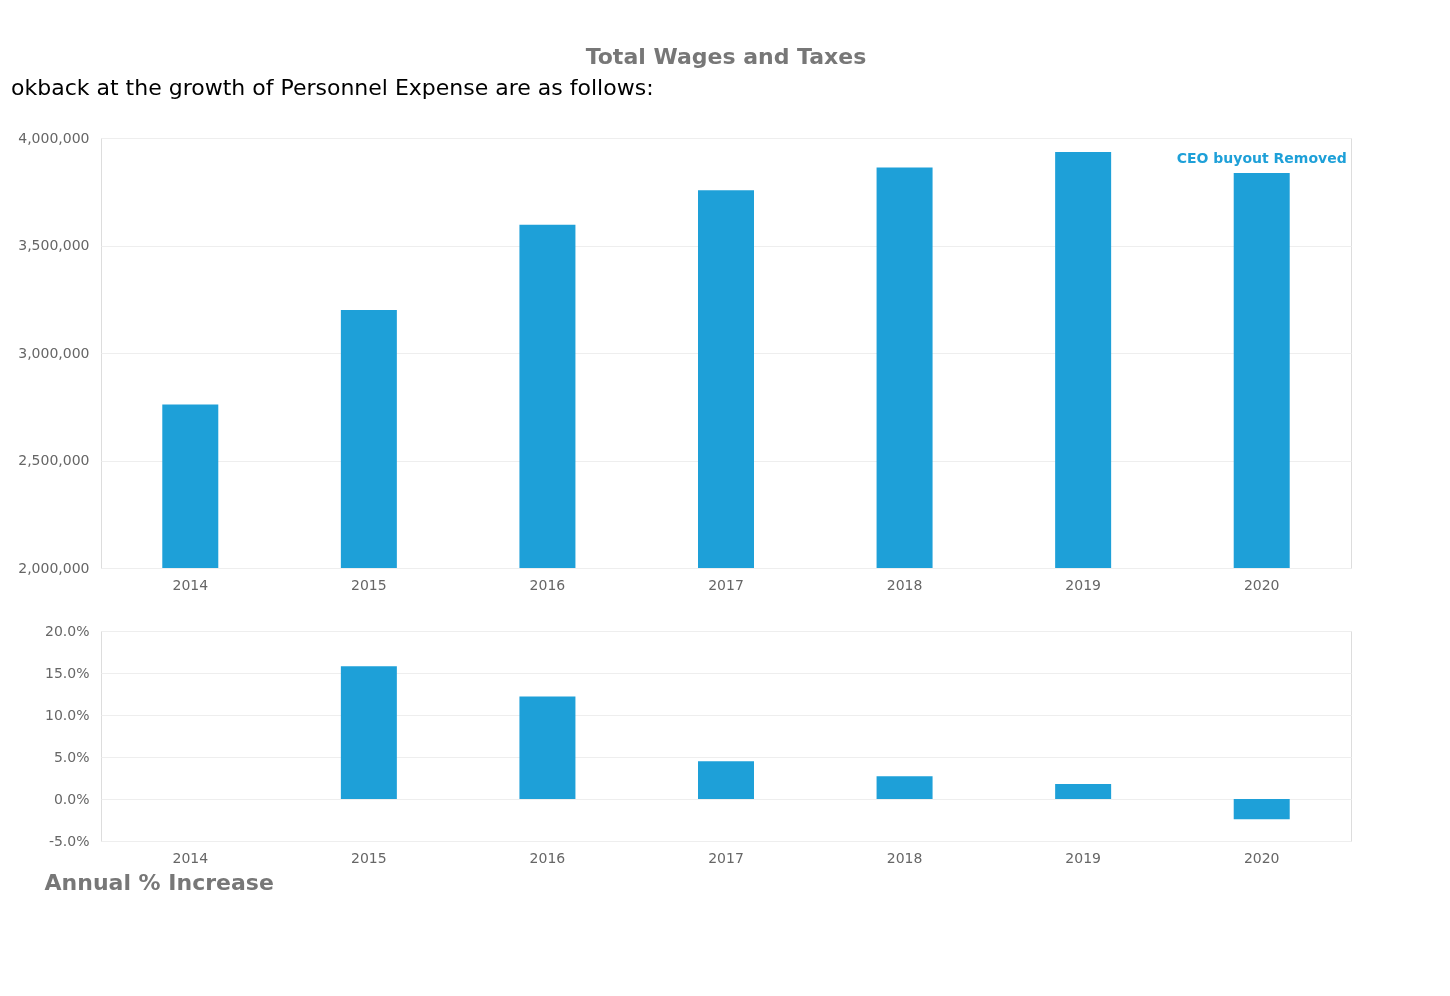  I want to click on chart-title: Total Wages and Taxes, so click(726, 56).